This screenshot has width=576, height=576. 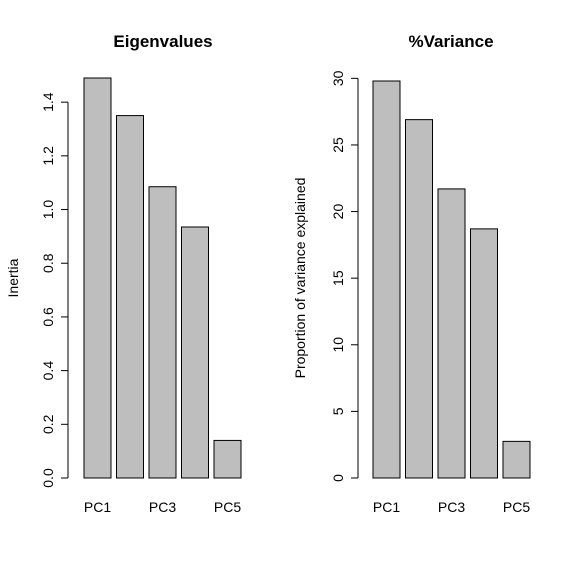 What do you see at coordinates (338, 478) in the screenshot?
I see `y-tick-label: 0` at bounding box center [338, 478].